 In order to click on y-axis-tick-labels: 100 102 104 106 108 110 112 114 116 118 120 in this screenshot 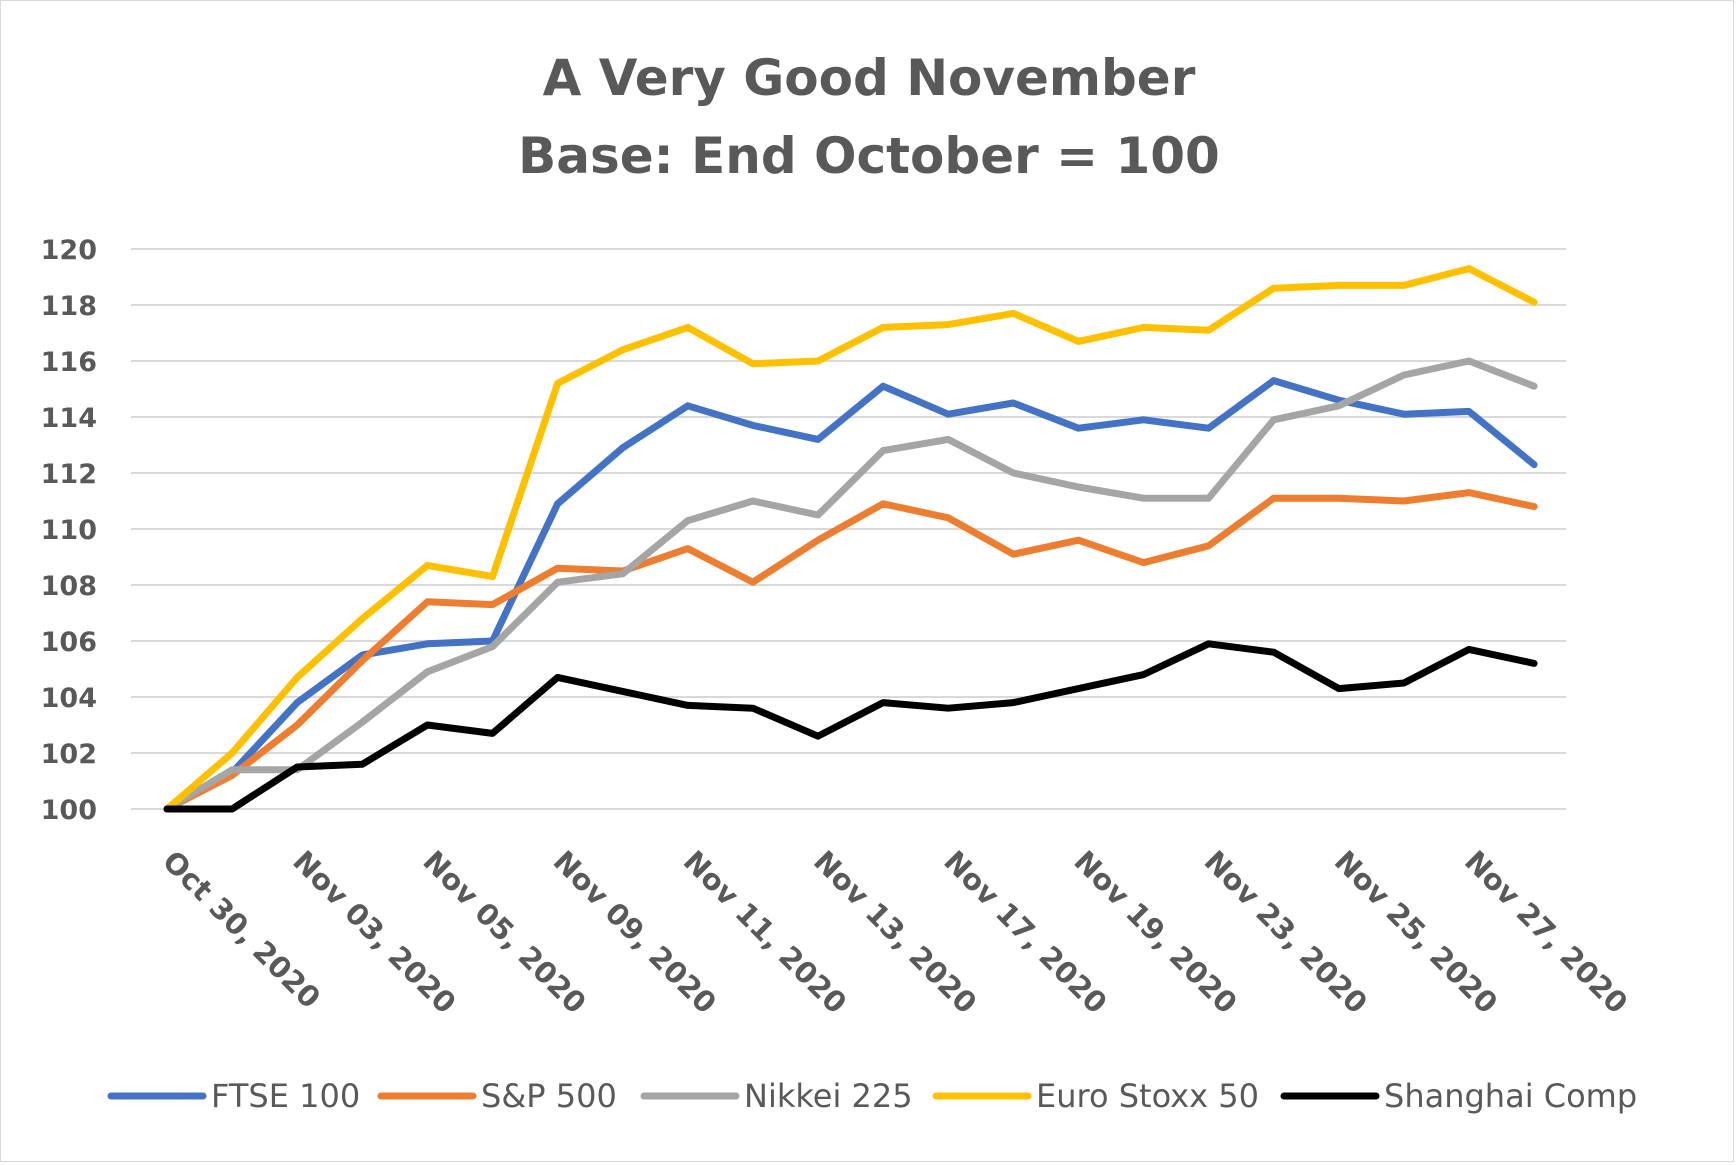, I will do `click(69, 530)`.